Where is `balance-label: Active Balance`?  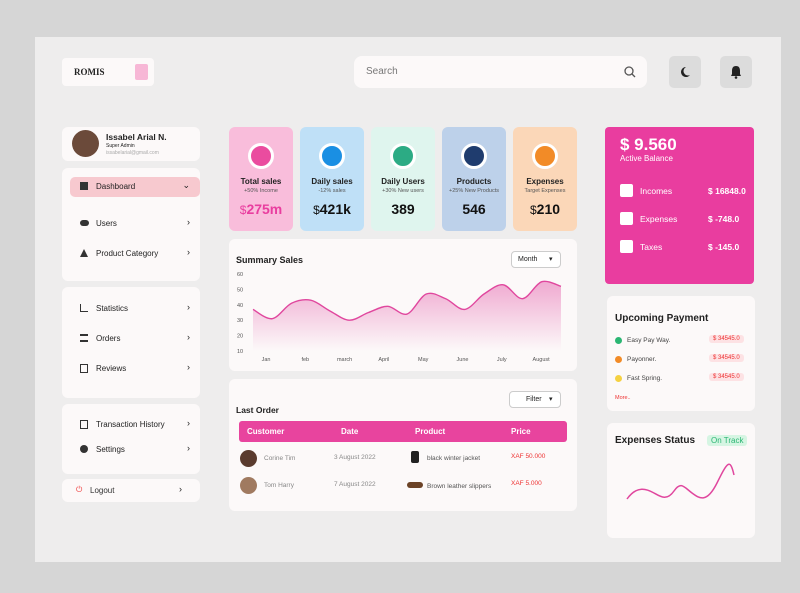 balance-label: Active Balance is located at coordinates (646, 158).